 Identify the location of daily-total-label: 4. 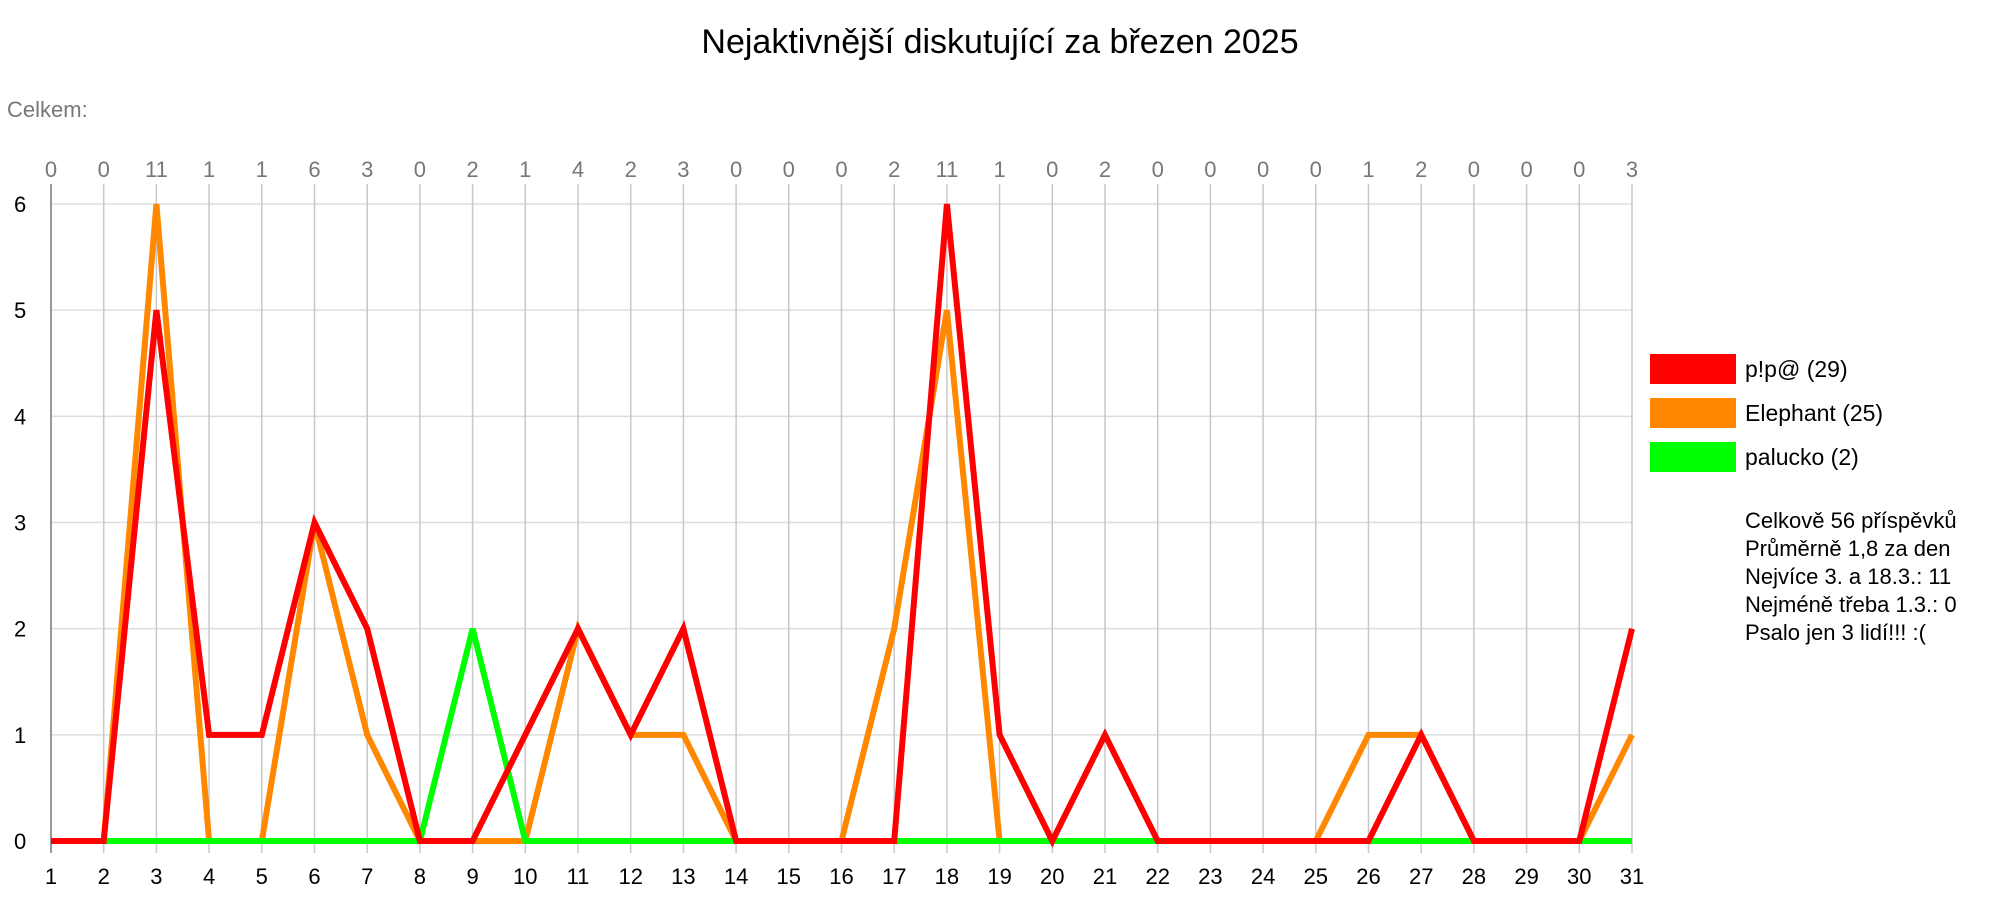
(578, 169).